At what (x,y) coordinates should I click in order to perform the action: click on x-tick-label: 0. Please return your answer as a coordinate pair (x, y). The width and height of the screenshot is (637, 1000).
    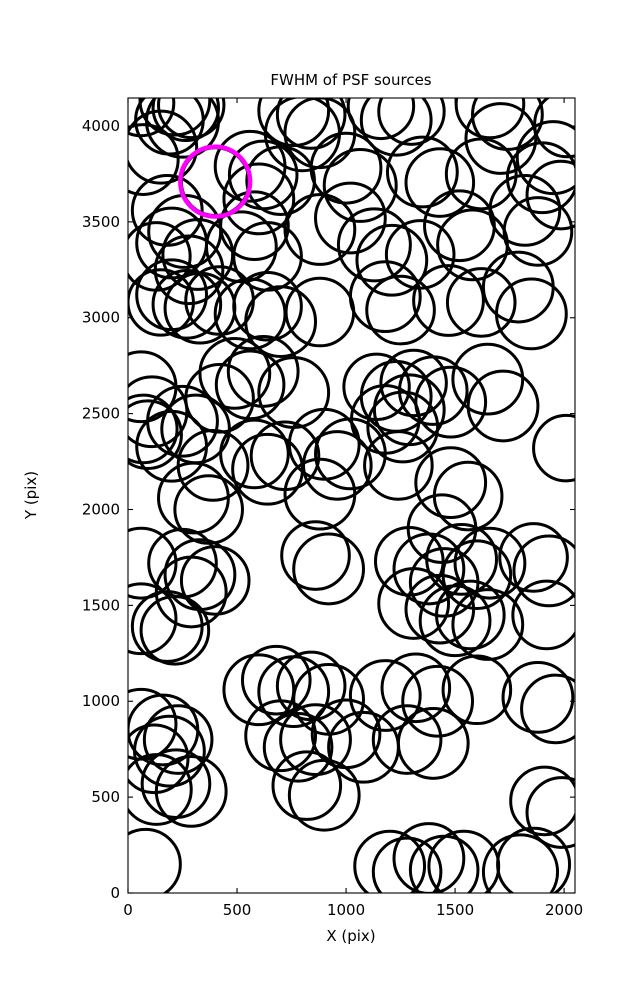
    Looking at the image, I should click on (128, 910).